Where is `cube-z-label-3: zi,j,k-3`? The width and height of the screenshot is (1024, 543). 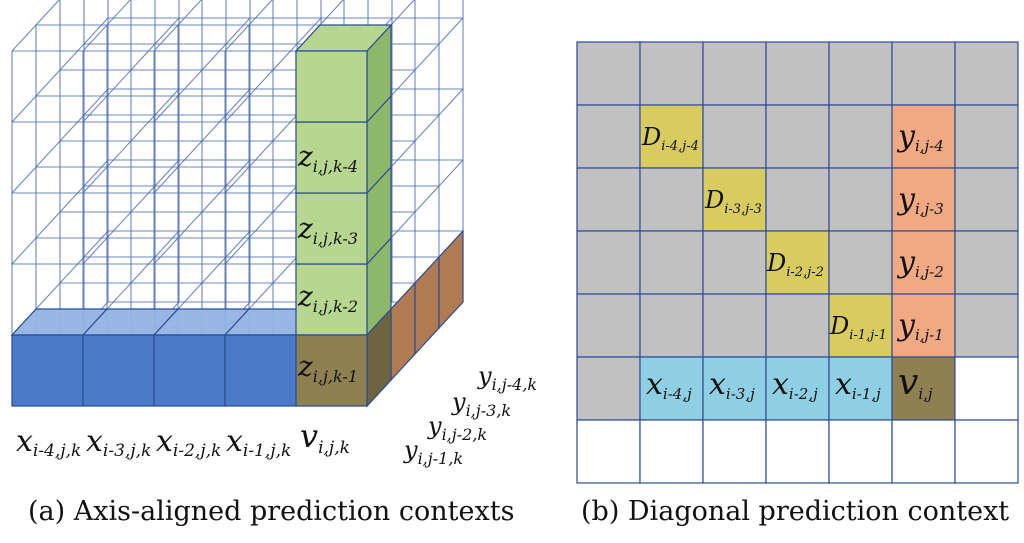 cube-z-label-3: zi,j,k-3 is located at coordinates (327, 230).